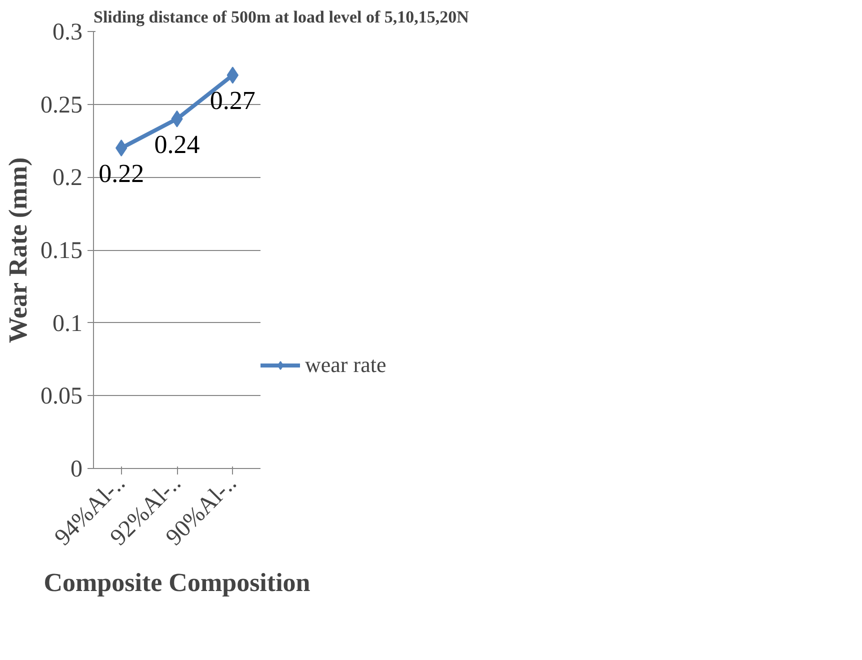  What do you see at coordinates (121, 173) in the screenshot?
I see `data-label: 0.22` at bounding box center [121, 173].